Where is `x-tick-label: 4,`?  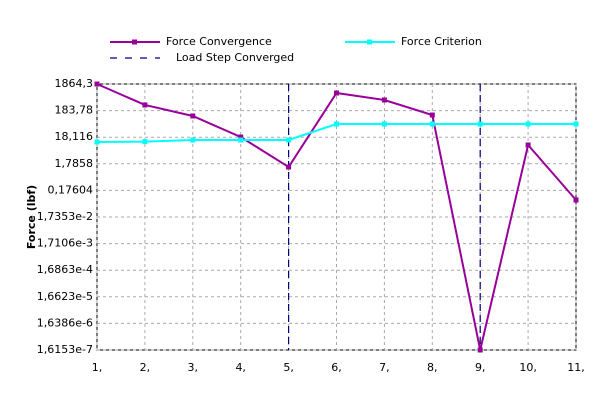
x-tick-label: 4, is located at coordinates (240, 367).